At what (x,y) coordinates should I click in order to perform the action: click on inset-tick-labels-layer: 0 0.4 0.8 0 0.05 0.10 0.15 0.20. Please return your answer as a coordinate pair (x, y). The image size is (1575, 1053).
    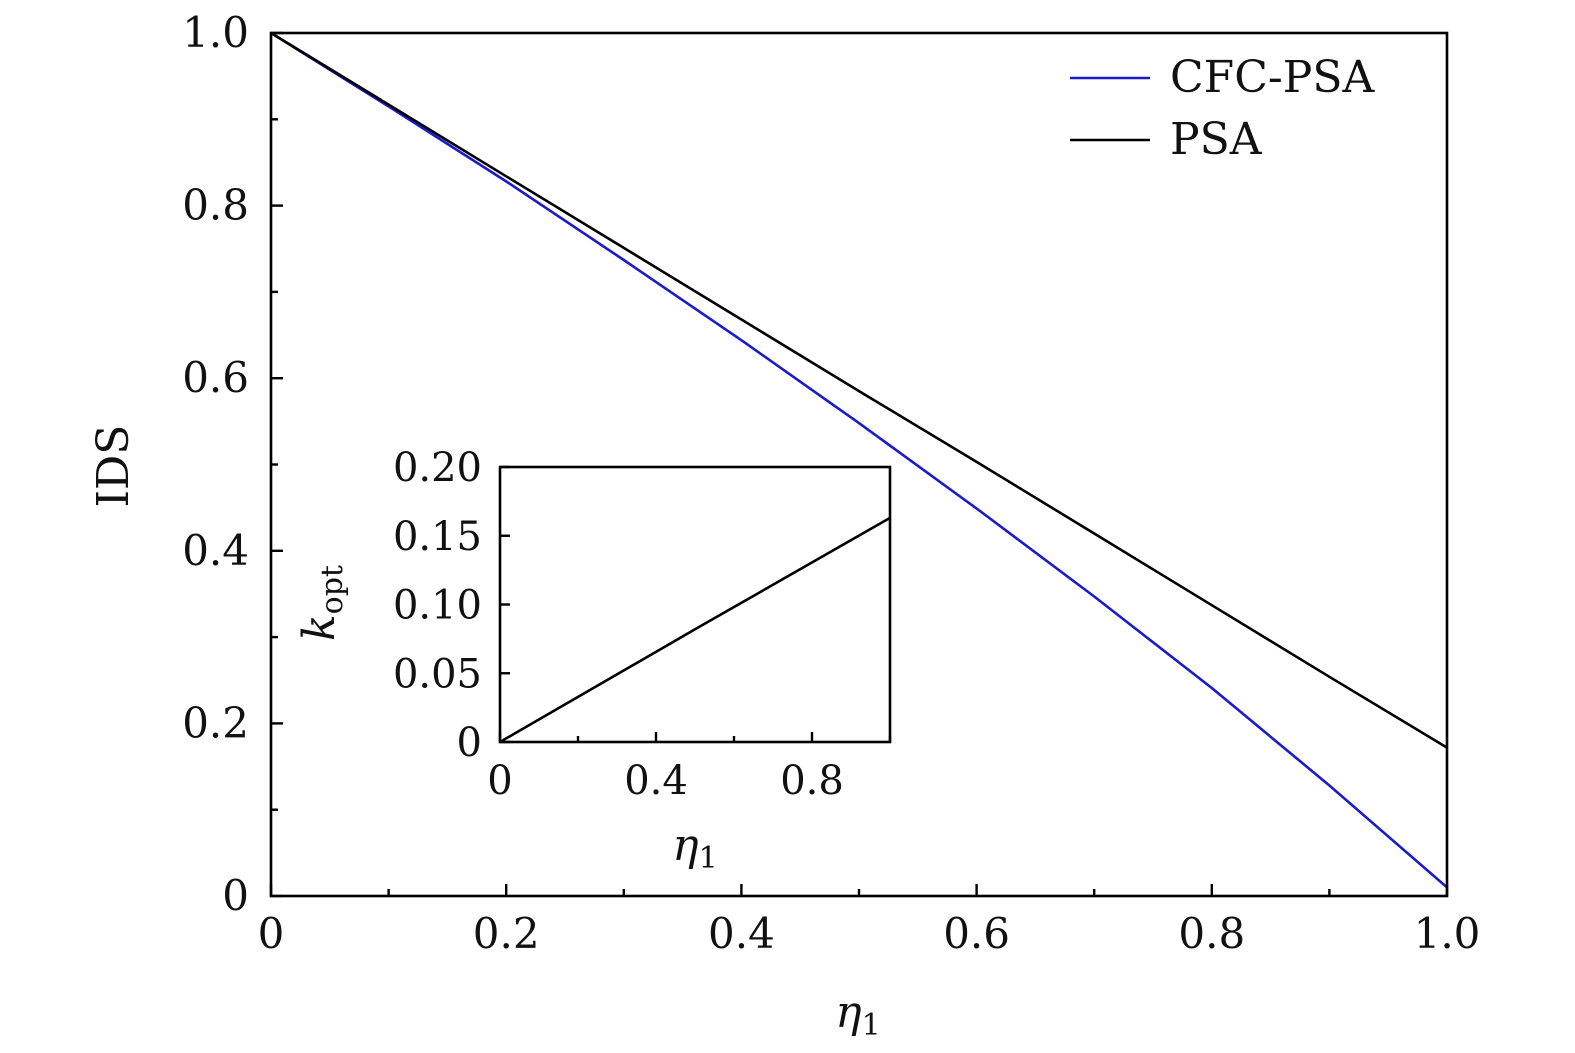
    Looking at the image, I should click on (618, 624).